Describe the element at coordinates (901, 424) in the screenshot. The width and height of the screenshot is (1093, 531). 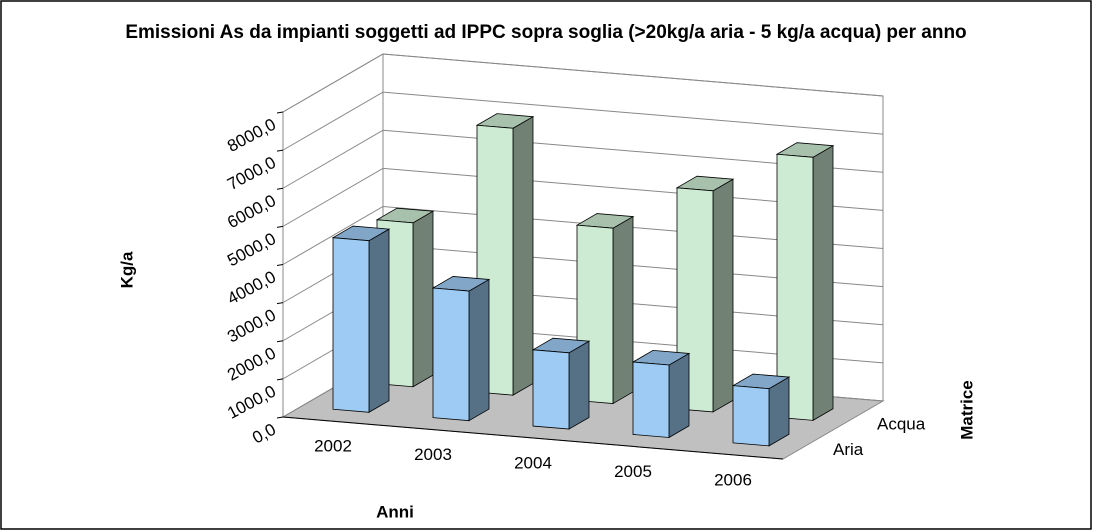
I see `series-label: Acqua` at that location.